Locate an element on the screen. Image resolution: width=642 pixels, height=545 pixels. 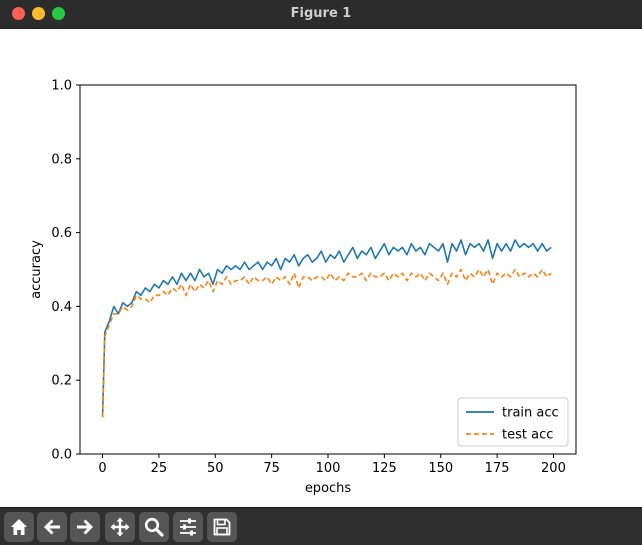
legend: train acc test acc is located at coordinates (513, 422).